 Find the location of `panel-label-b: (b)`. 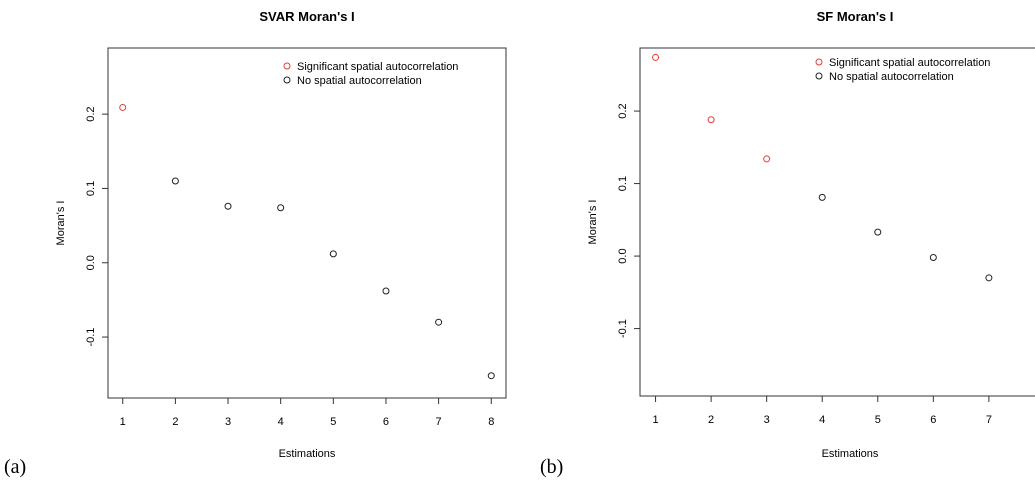

panel-label-b: (b) is located at coordinates (551, 467).